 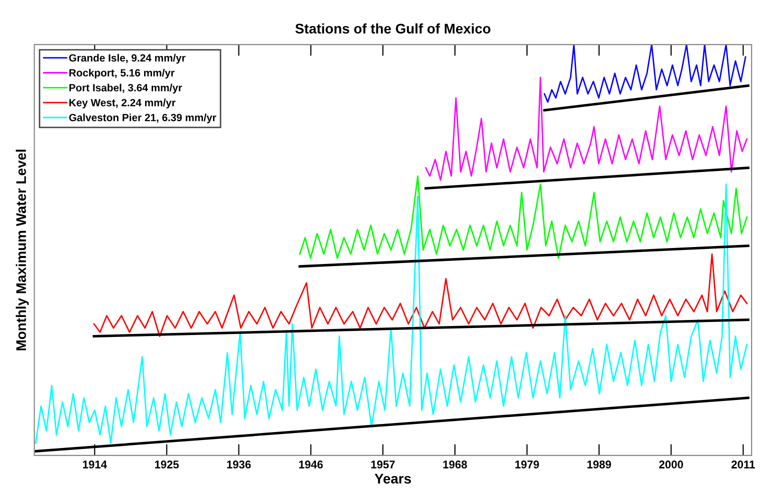 I want to click on x-tick-label: 1957, so click(x=383, y=464).